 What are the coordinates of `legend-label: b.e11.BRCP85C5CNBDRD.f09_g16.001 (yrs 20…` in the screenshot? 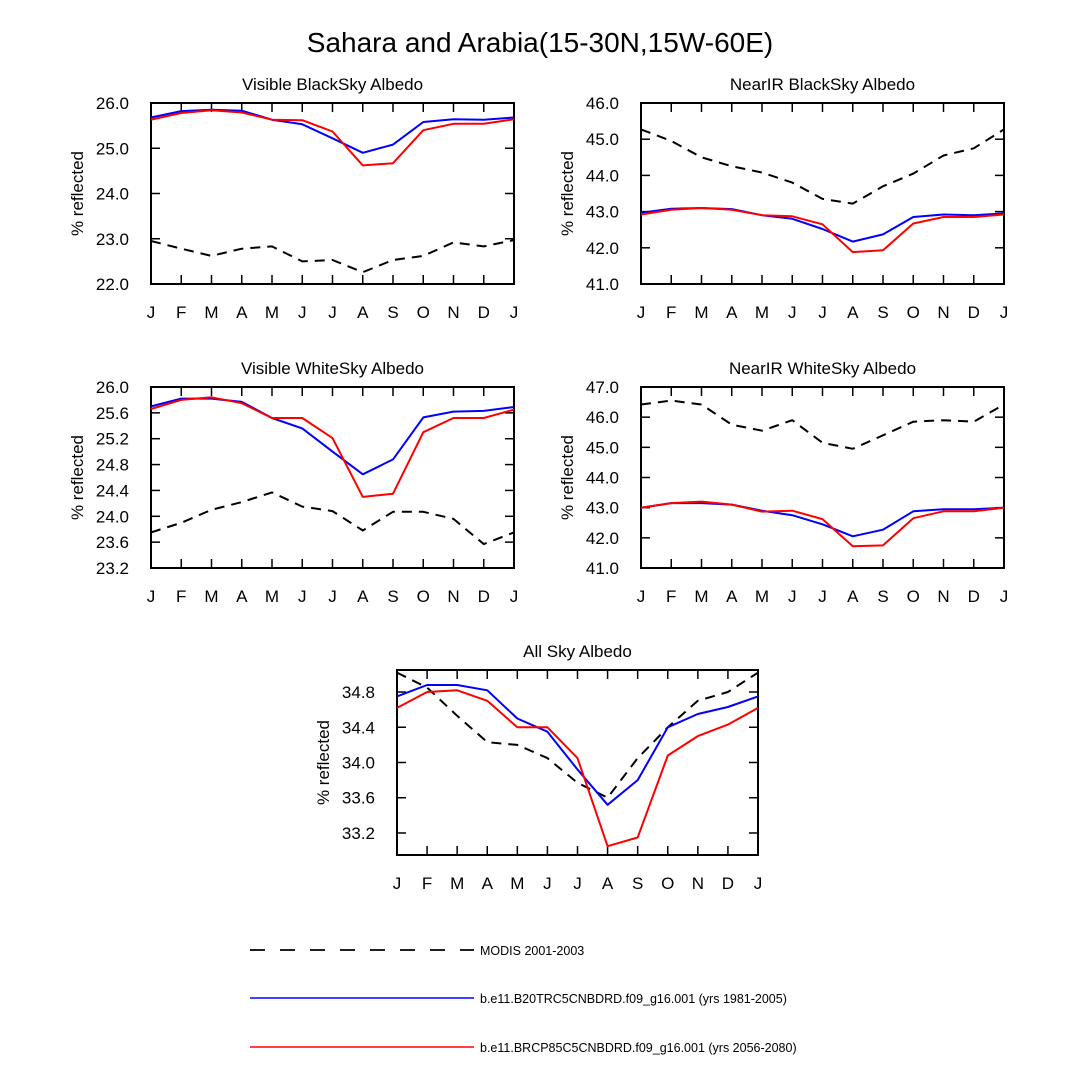 It's located at (638, 1048).